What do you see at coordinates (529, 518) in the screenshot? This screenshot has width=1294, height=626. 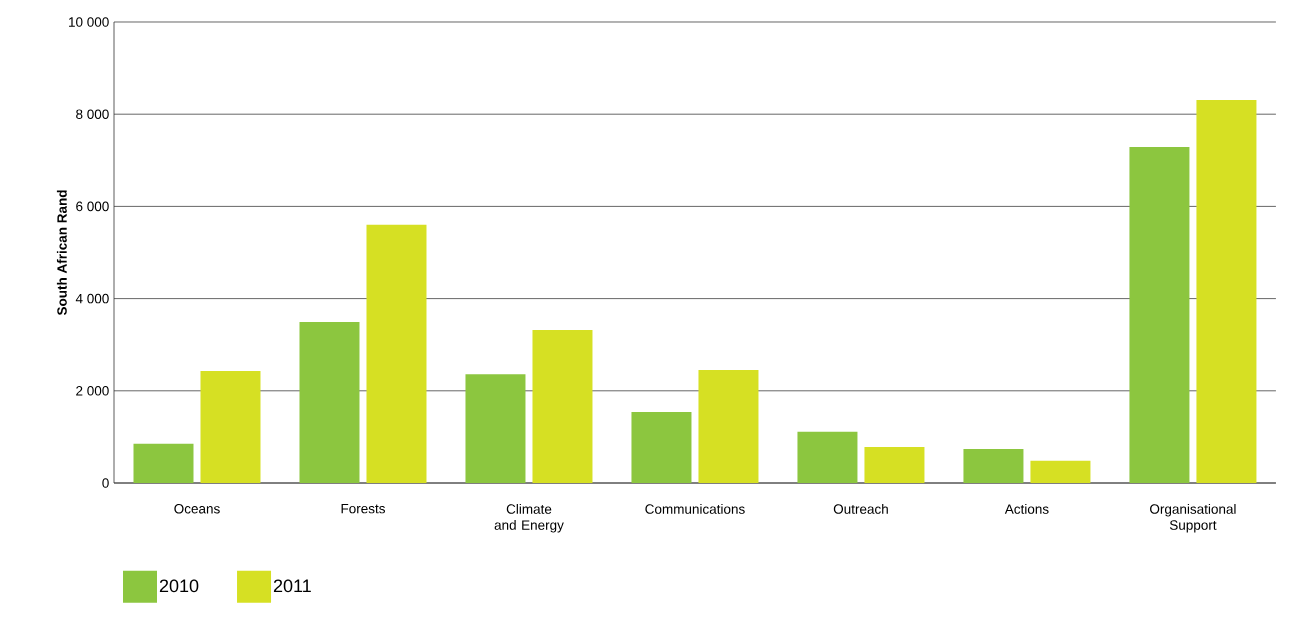 I see `x-tick-label: Climate and Energy` at bounding box center [529, 518].